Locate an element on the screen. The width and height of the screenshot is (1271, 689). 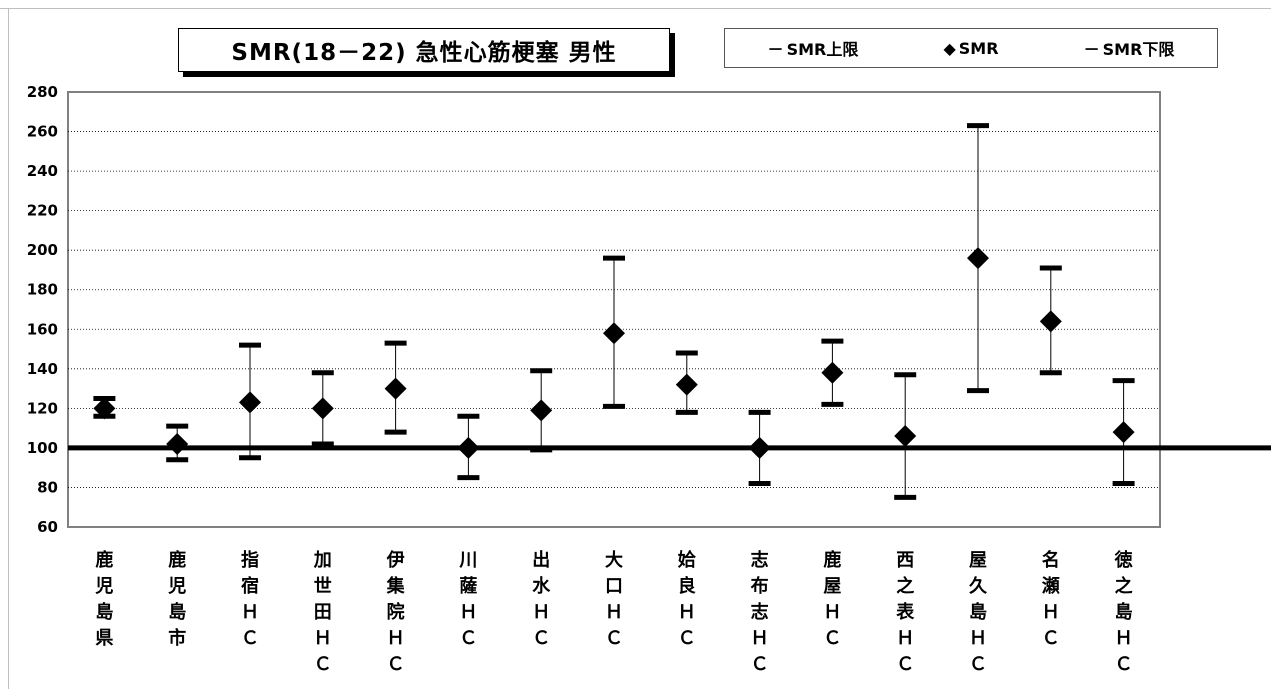
legend-item-upper: － SMR上限 is located at coordinates (813, 48).